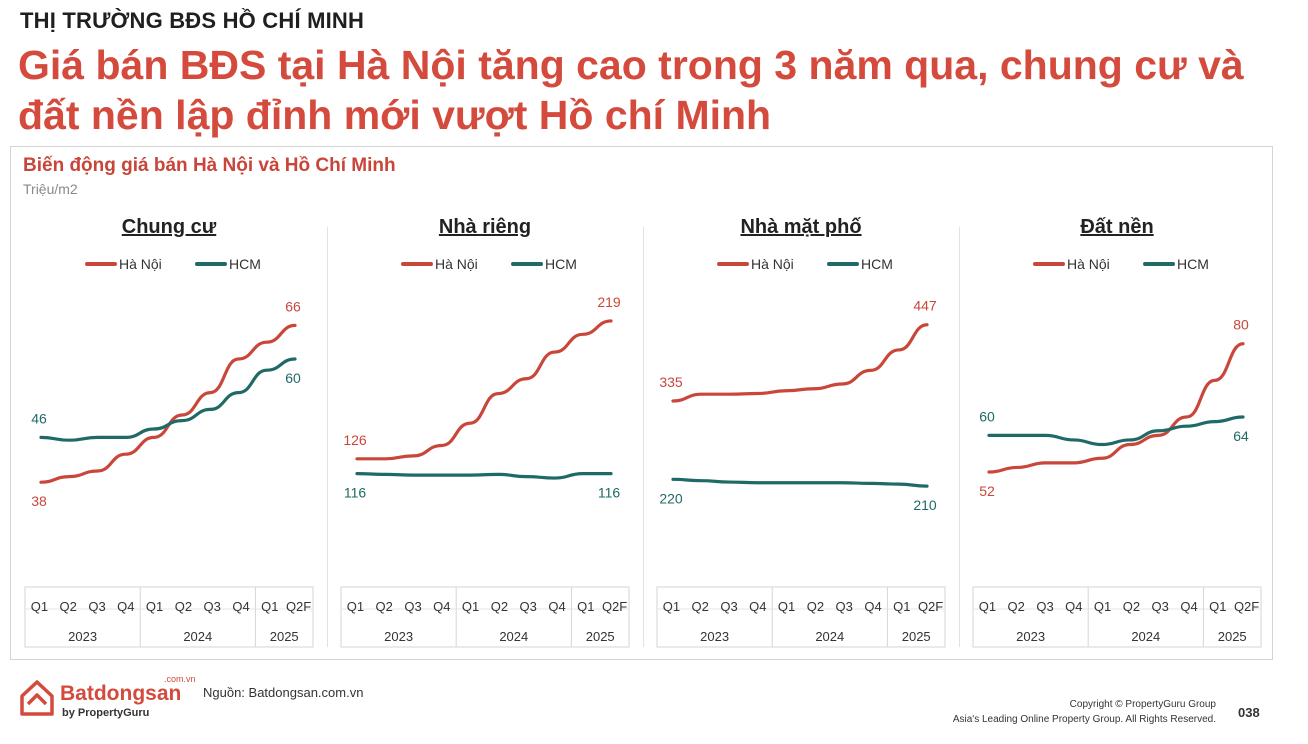 Image resolution: width=1308 pixels, height=744 pixels. I want to click on value-label-start: 220, so click(671, 498).